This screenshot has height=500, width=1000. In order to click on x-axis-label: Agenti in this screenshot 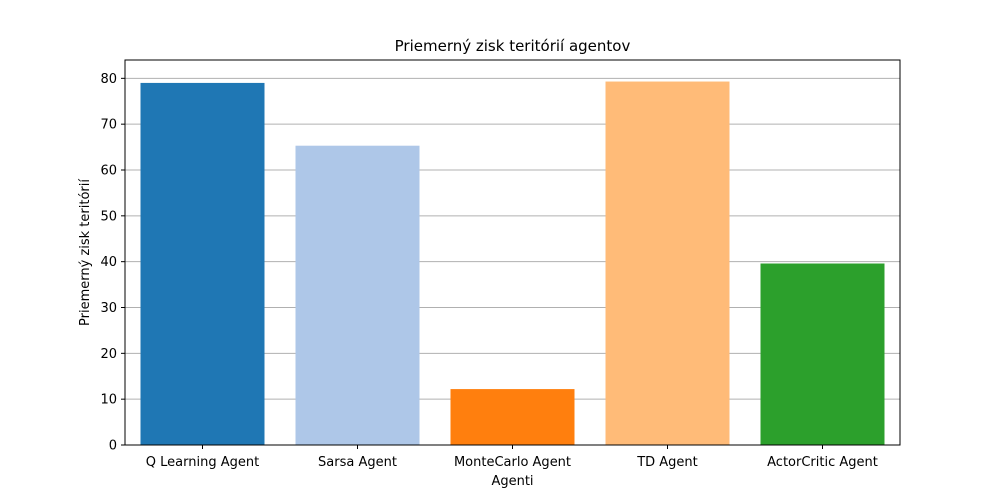, I will do `click(512, 481)`.